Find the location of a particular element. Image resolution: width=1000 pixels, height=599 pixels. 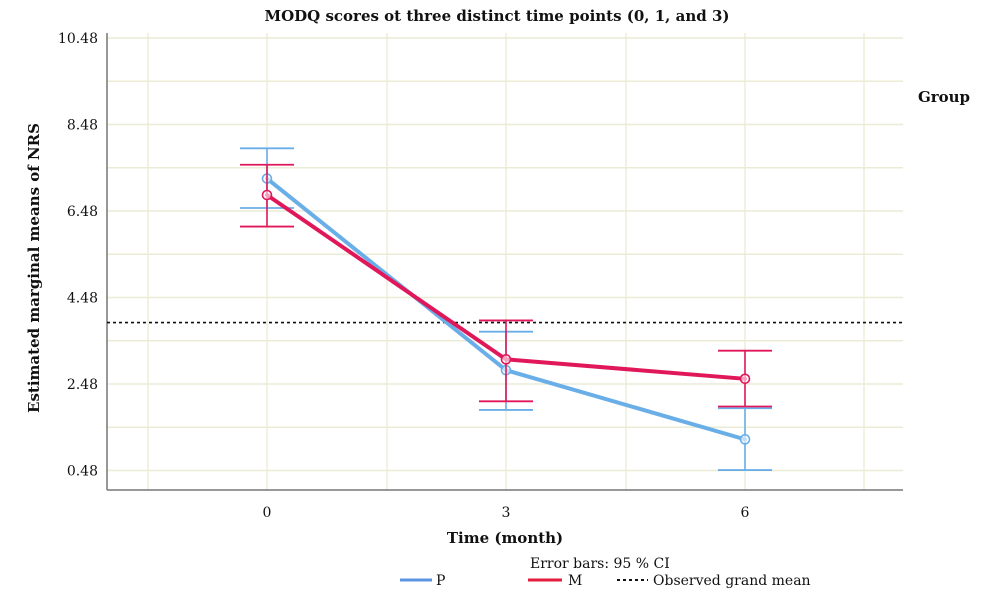

x-tick-label: 3 is located at coordinates (506, 513).